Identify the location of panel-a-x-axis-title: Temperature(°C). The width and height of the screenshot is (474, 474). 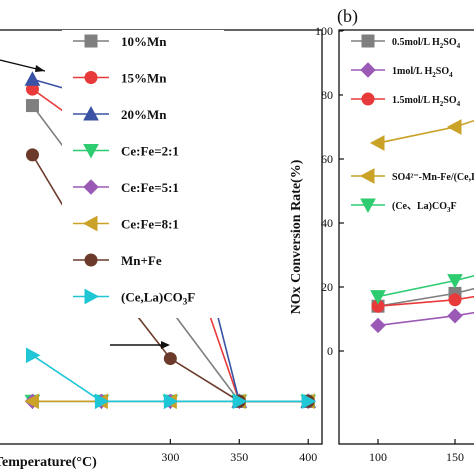
(48, 462).